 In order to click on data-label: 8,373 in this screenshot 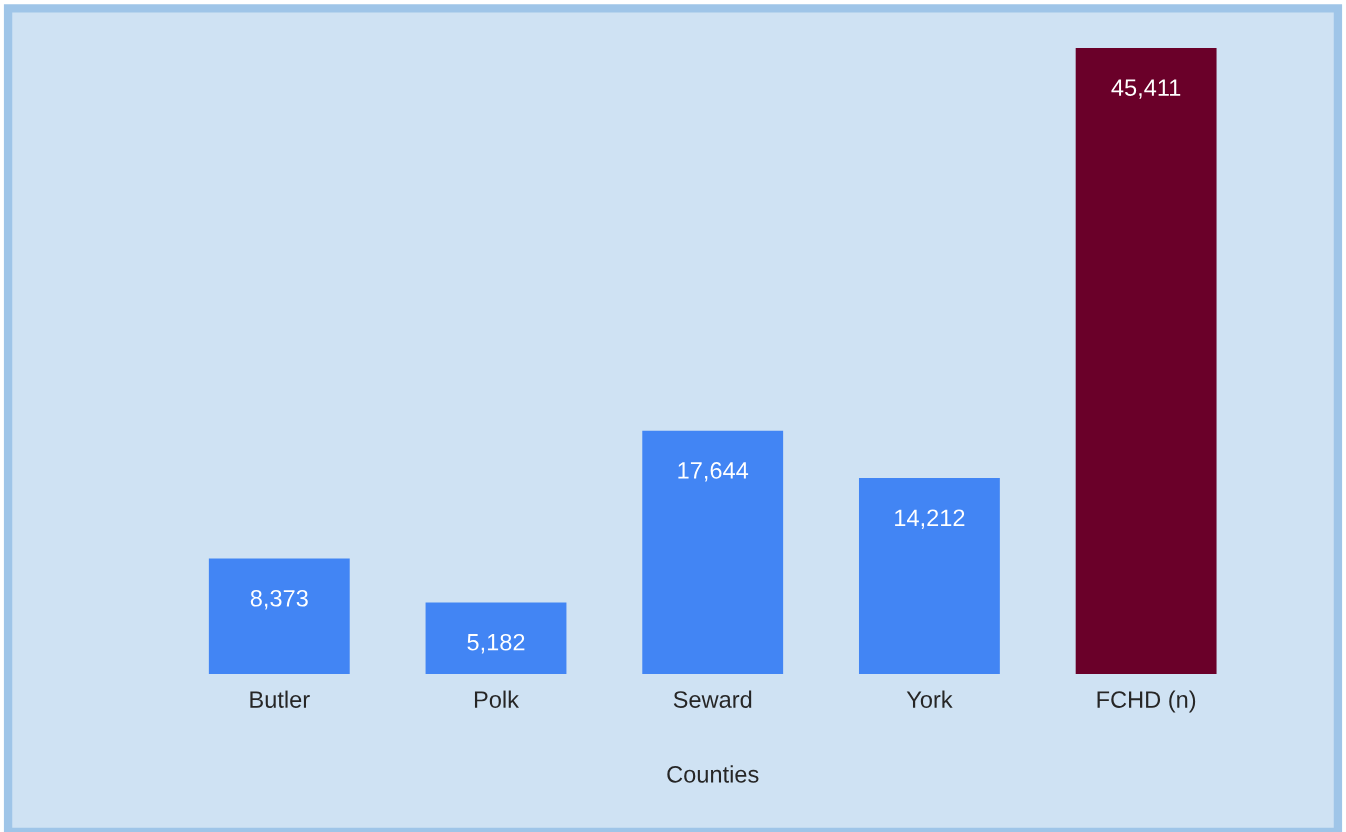, I will do `click(279, 599)`.